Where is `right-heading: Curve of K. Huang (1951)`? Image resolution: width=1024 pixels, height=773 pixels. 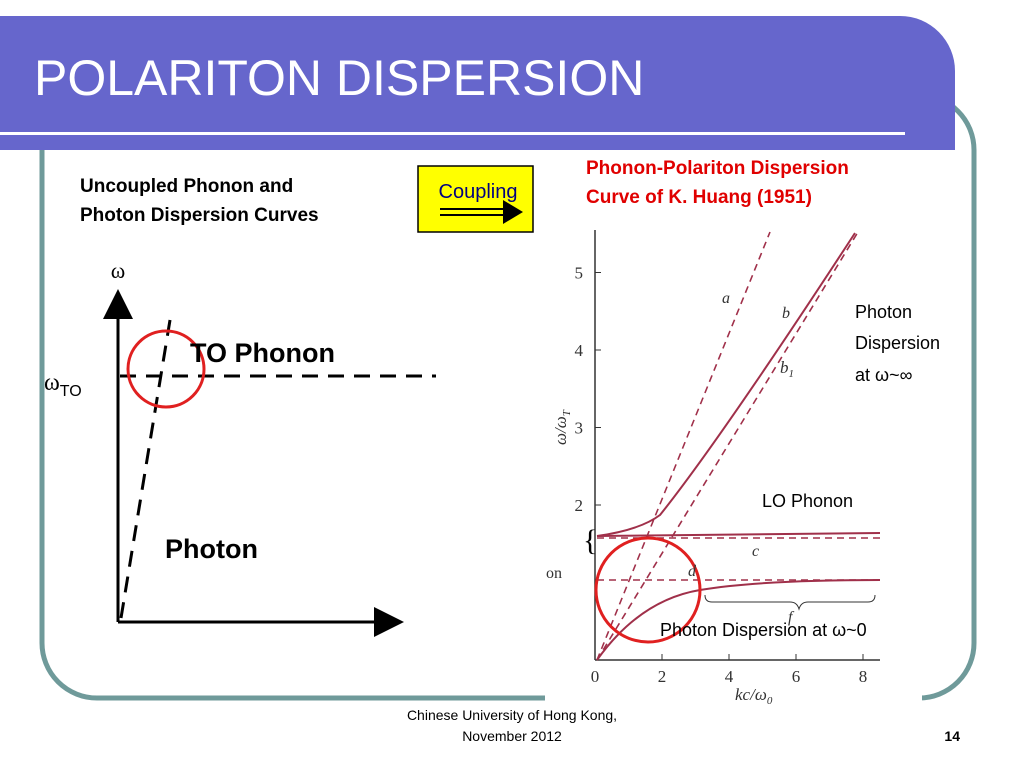 right-heading: Curve of K. Huang (1951) is located at coordinates (699, 197).